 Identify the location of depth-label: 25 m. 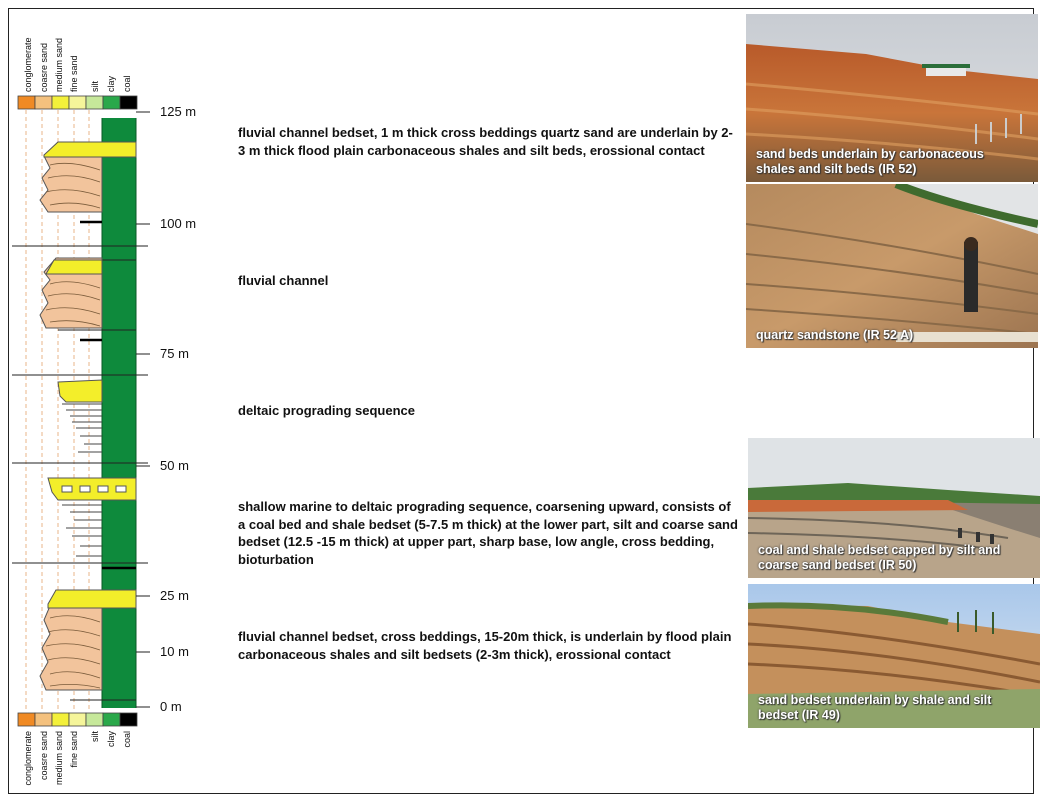
(174, 595).